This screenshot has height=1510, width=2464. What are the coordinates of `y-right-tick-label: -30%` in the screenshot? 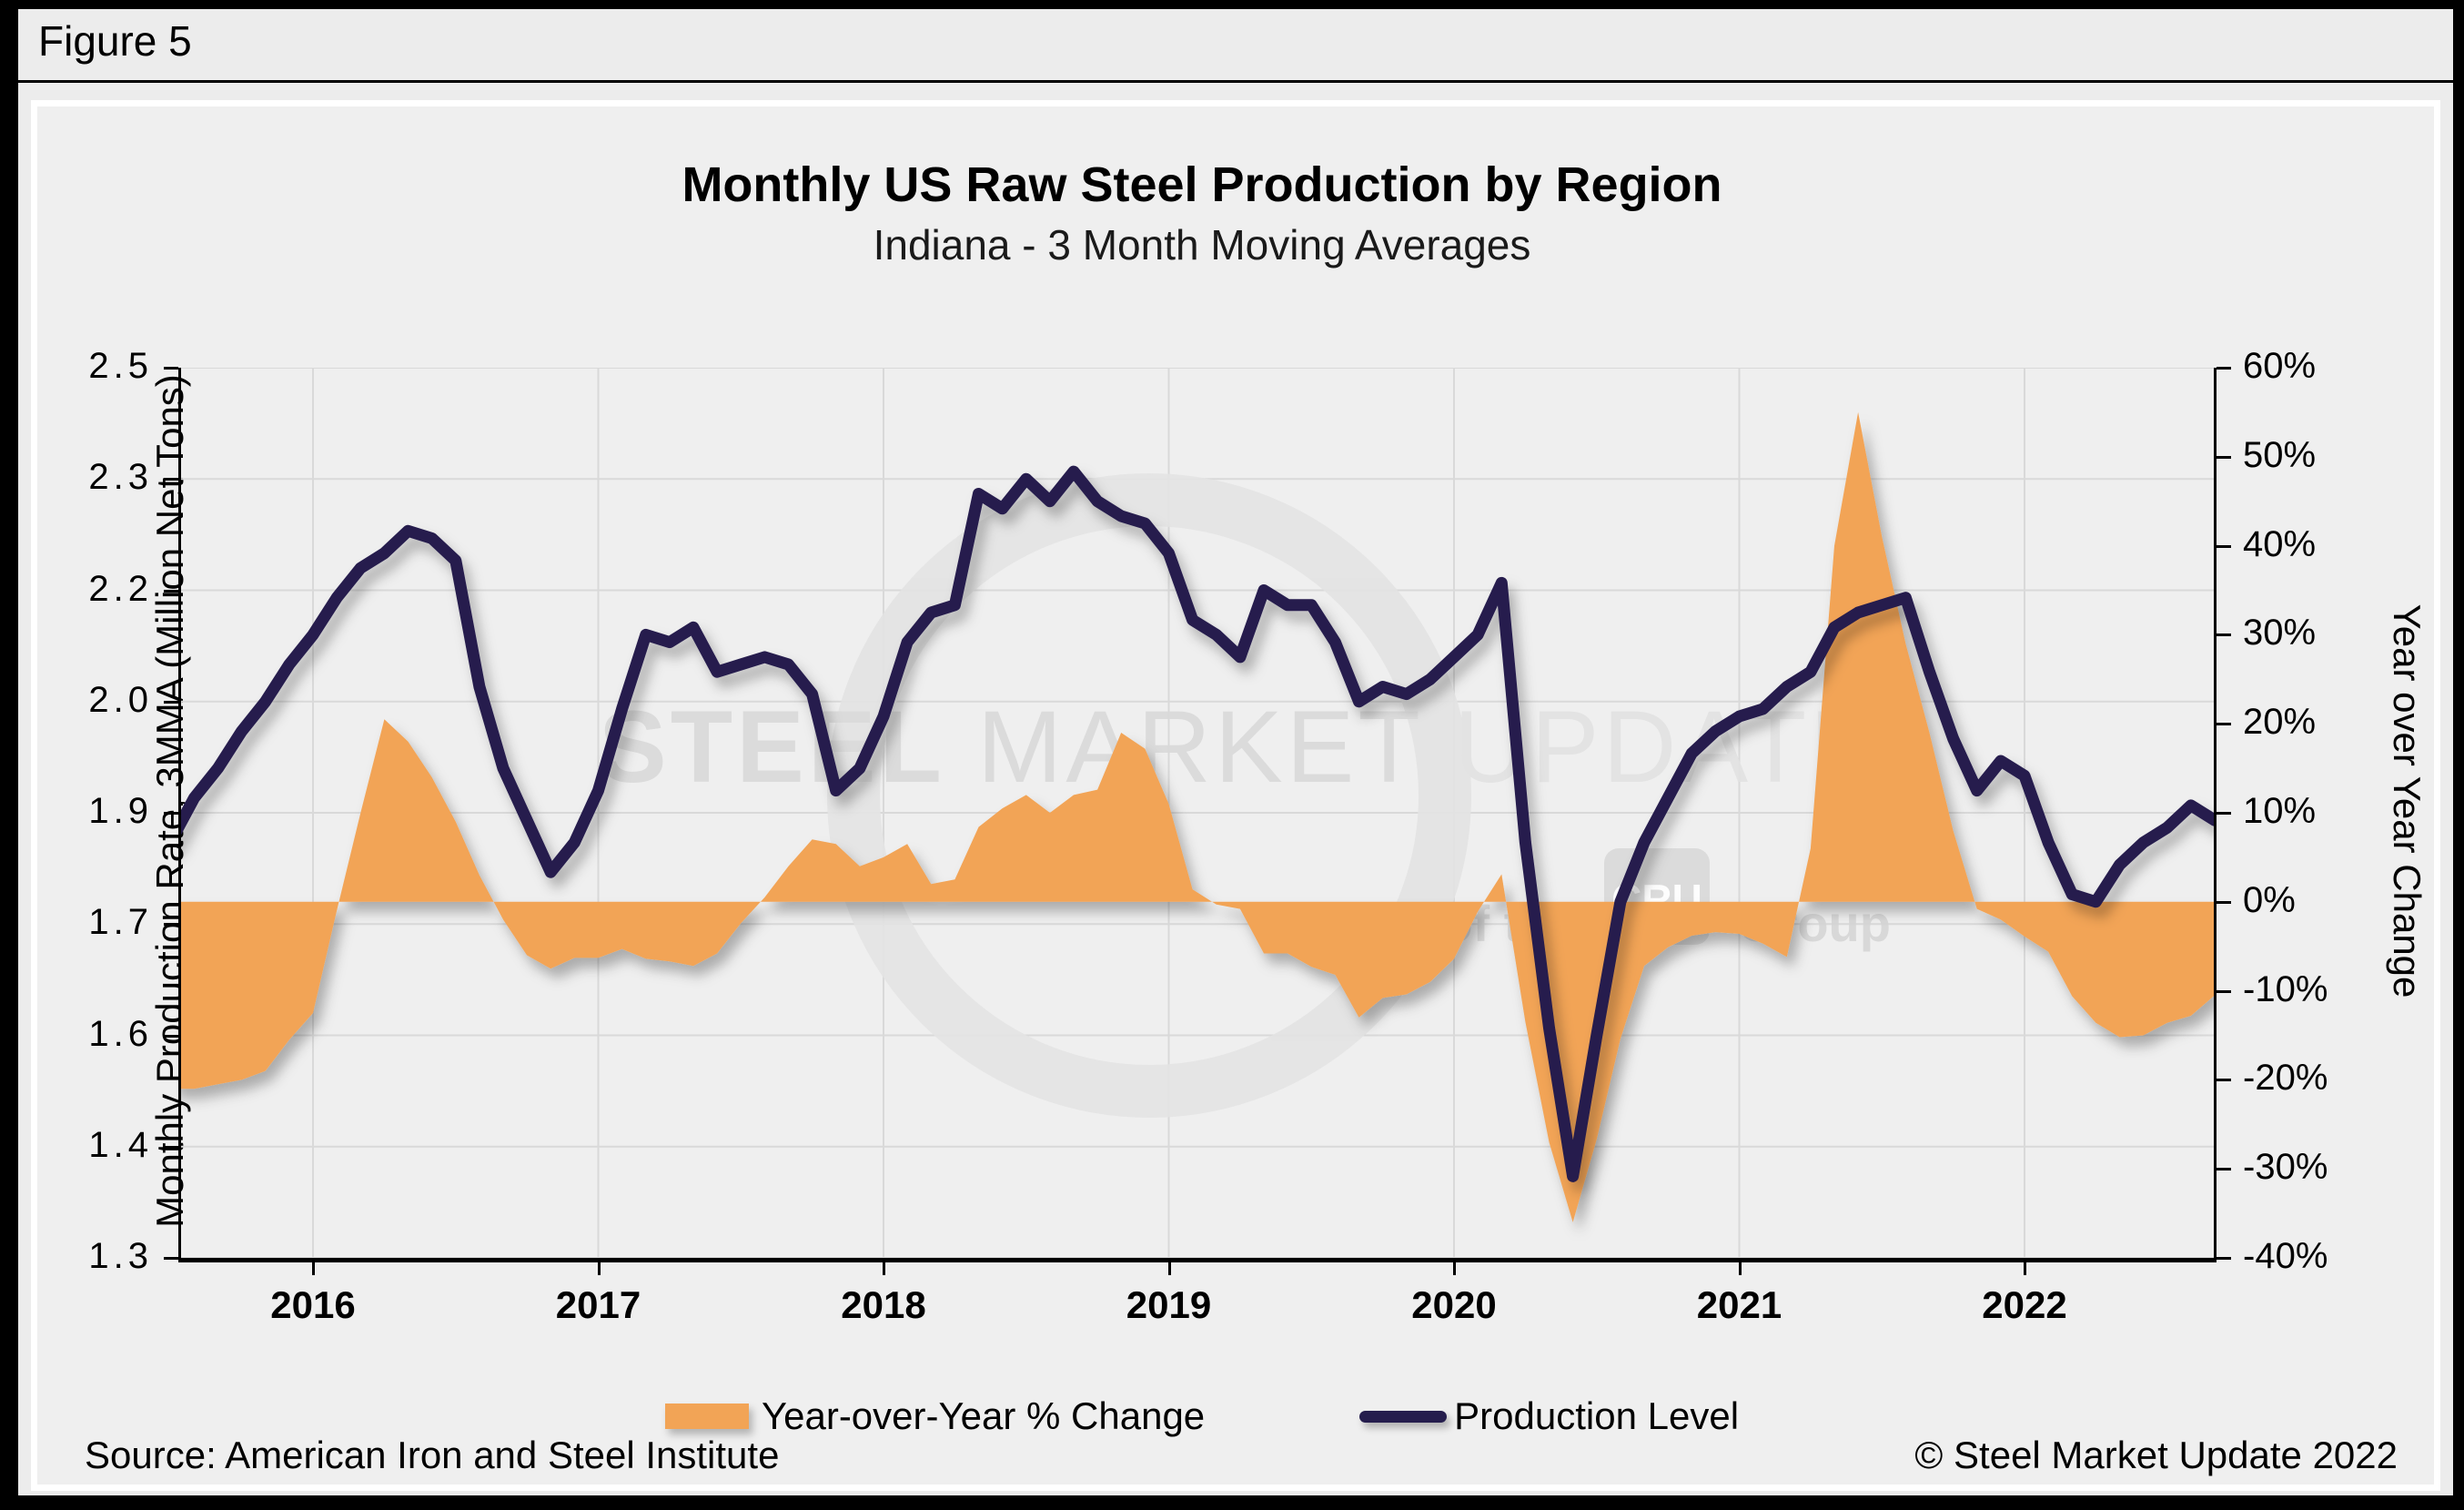 It's located at (2285, 1167).